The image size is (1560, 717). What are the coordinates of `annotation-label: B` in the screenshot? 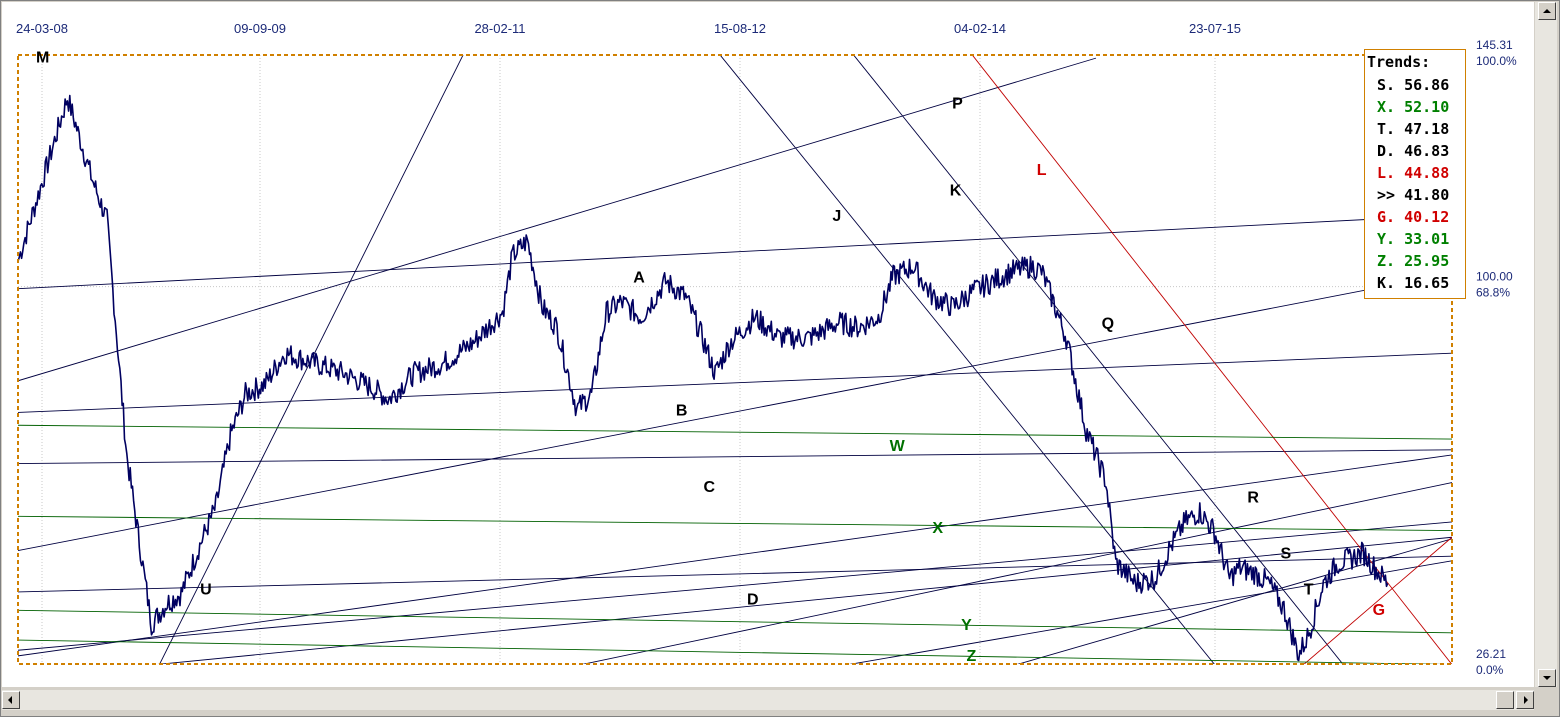 It's located at (682, 410).